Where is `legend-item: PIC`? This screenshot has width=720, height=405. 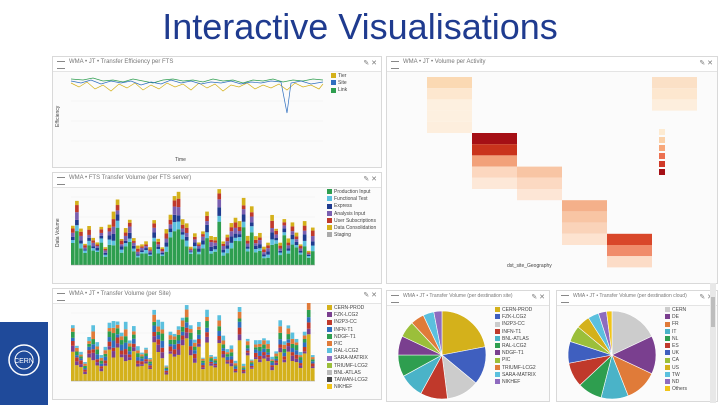
legend-item: PIC is located at coordinates (515, 360).